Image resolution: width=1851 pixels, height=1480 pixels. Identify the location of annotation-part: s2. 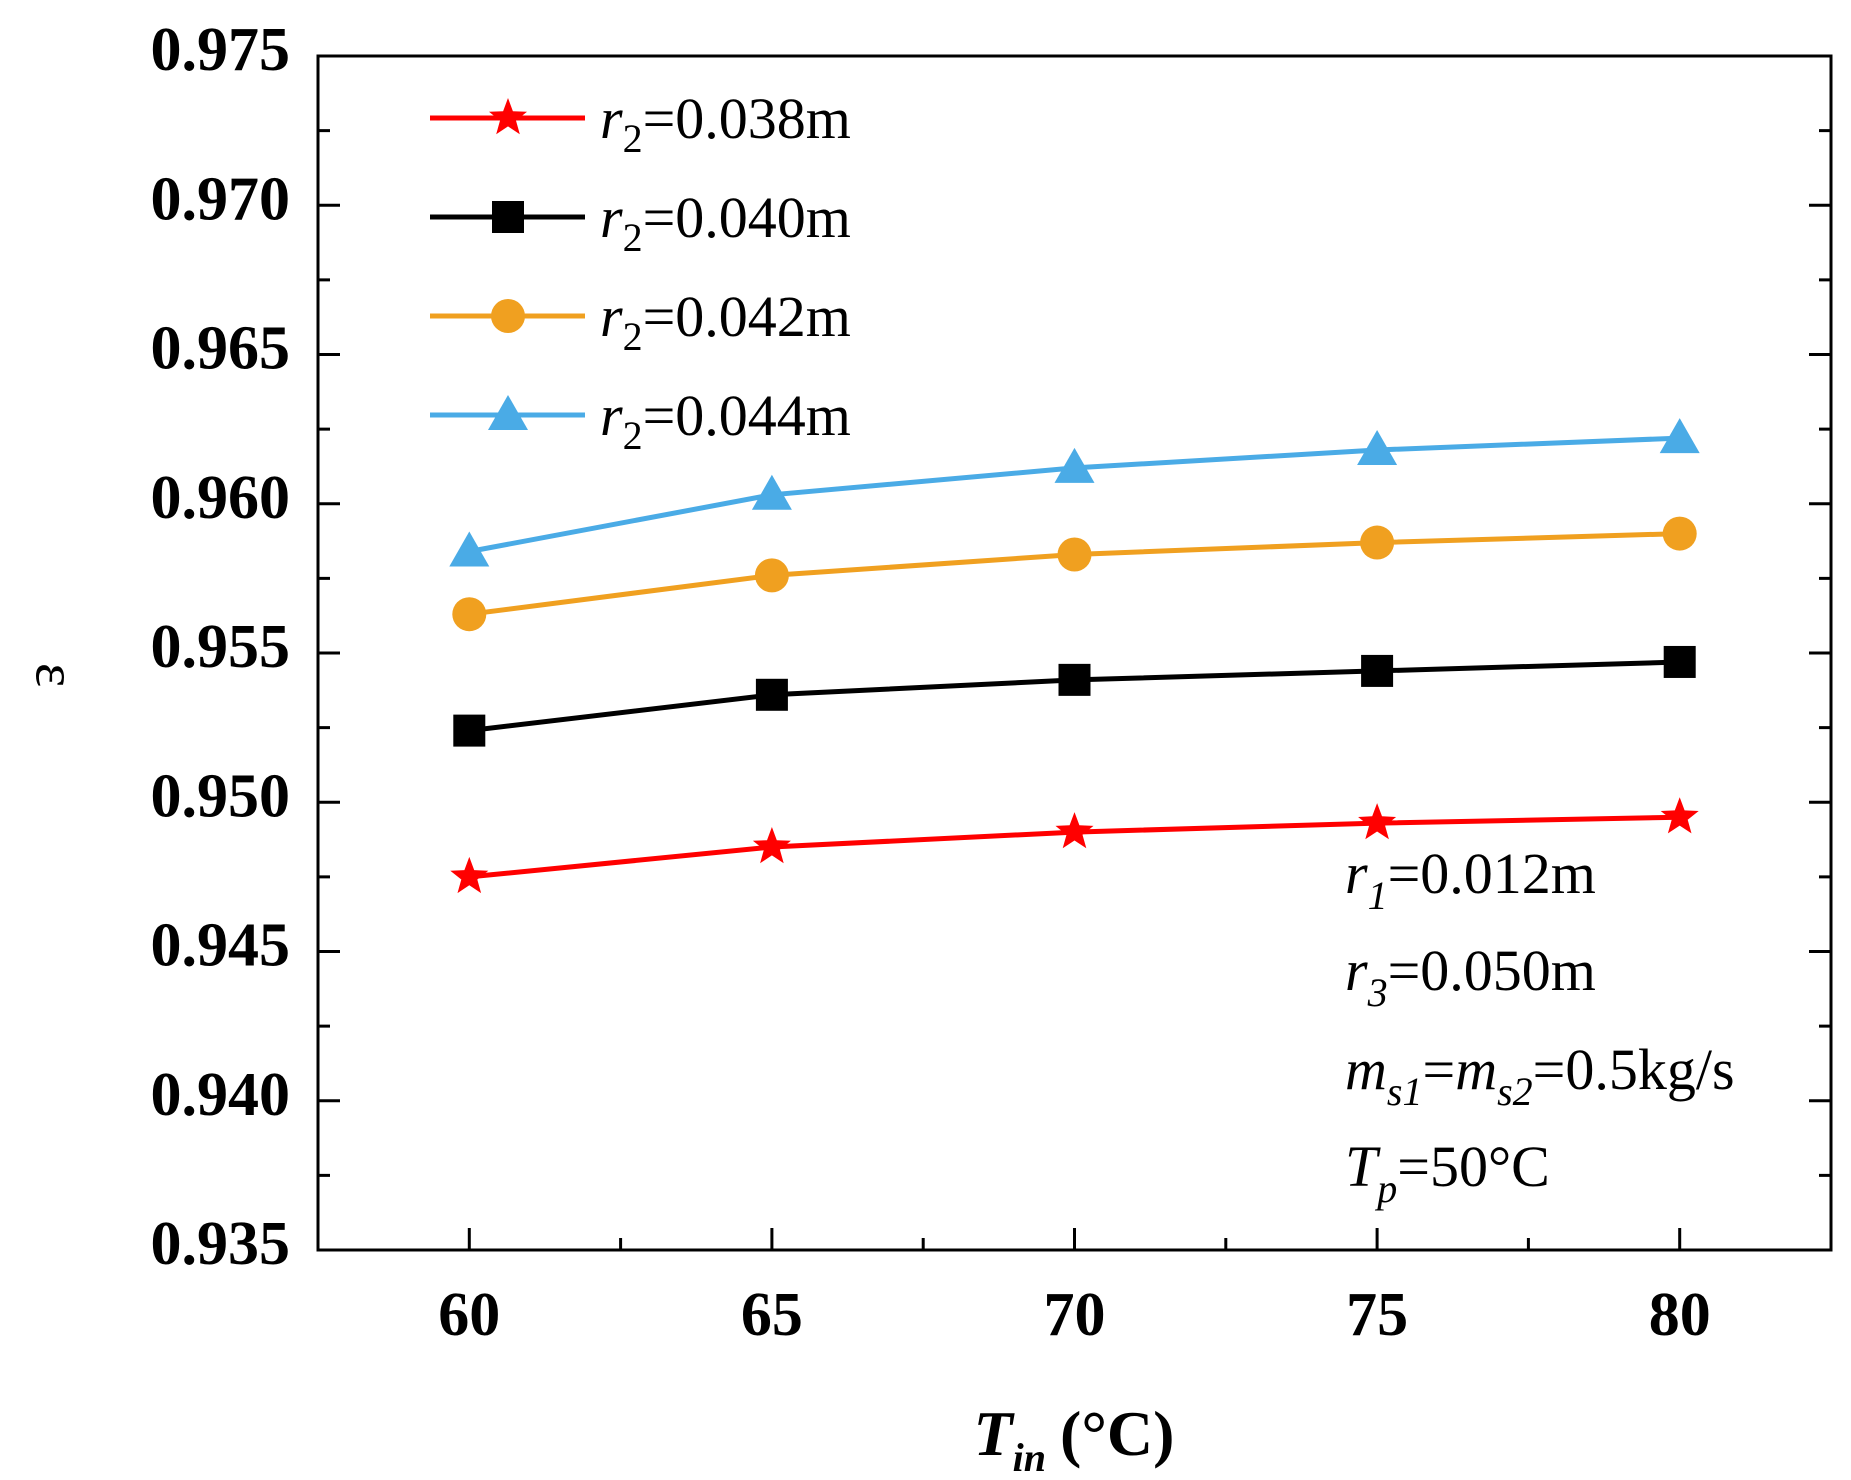
(1515, 1091).